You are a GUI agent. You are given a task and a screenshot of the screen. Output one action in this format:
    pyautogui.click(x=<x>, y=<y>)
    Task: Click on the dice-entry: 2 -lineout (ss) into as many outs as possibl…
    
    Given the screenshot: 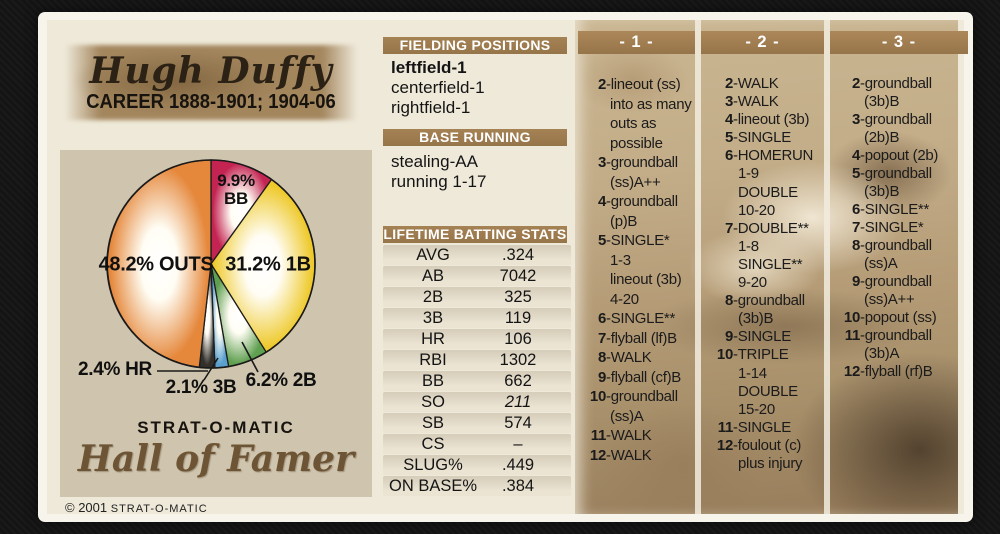 What is the action you would take?
    pyautogui.click(x=644, y=114)
    